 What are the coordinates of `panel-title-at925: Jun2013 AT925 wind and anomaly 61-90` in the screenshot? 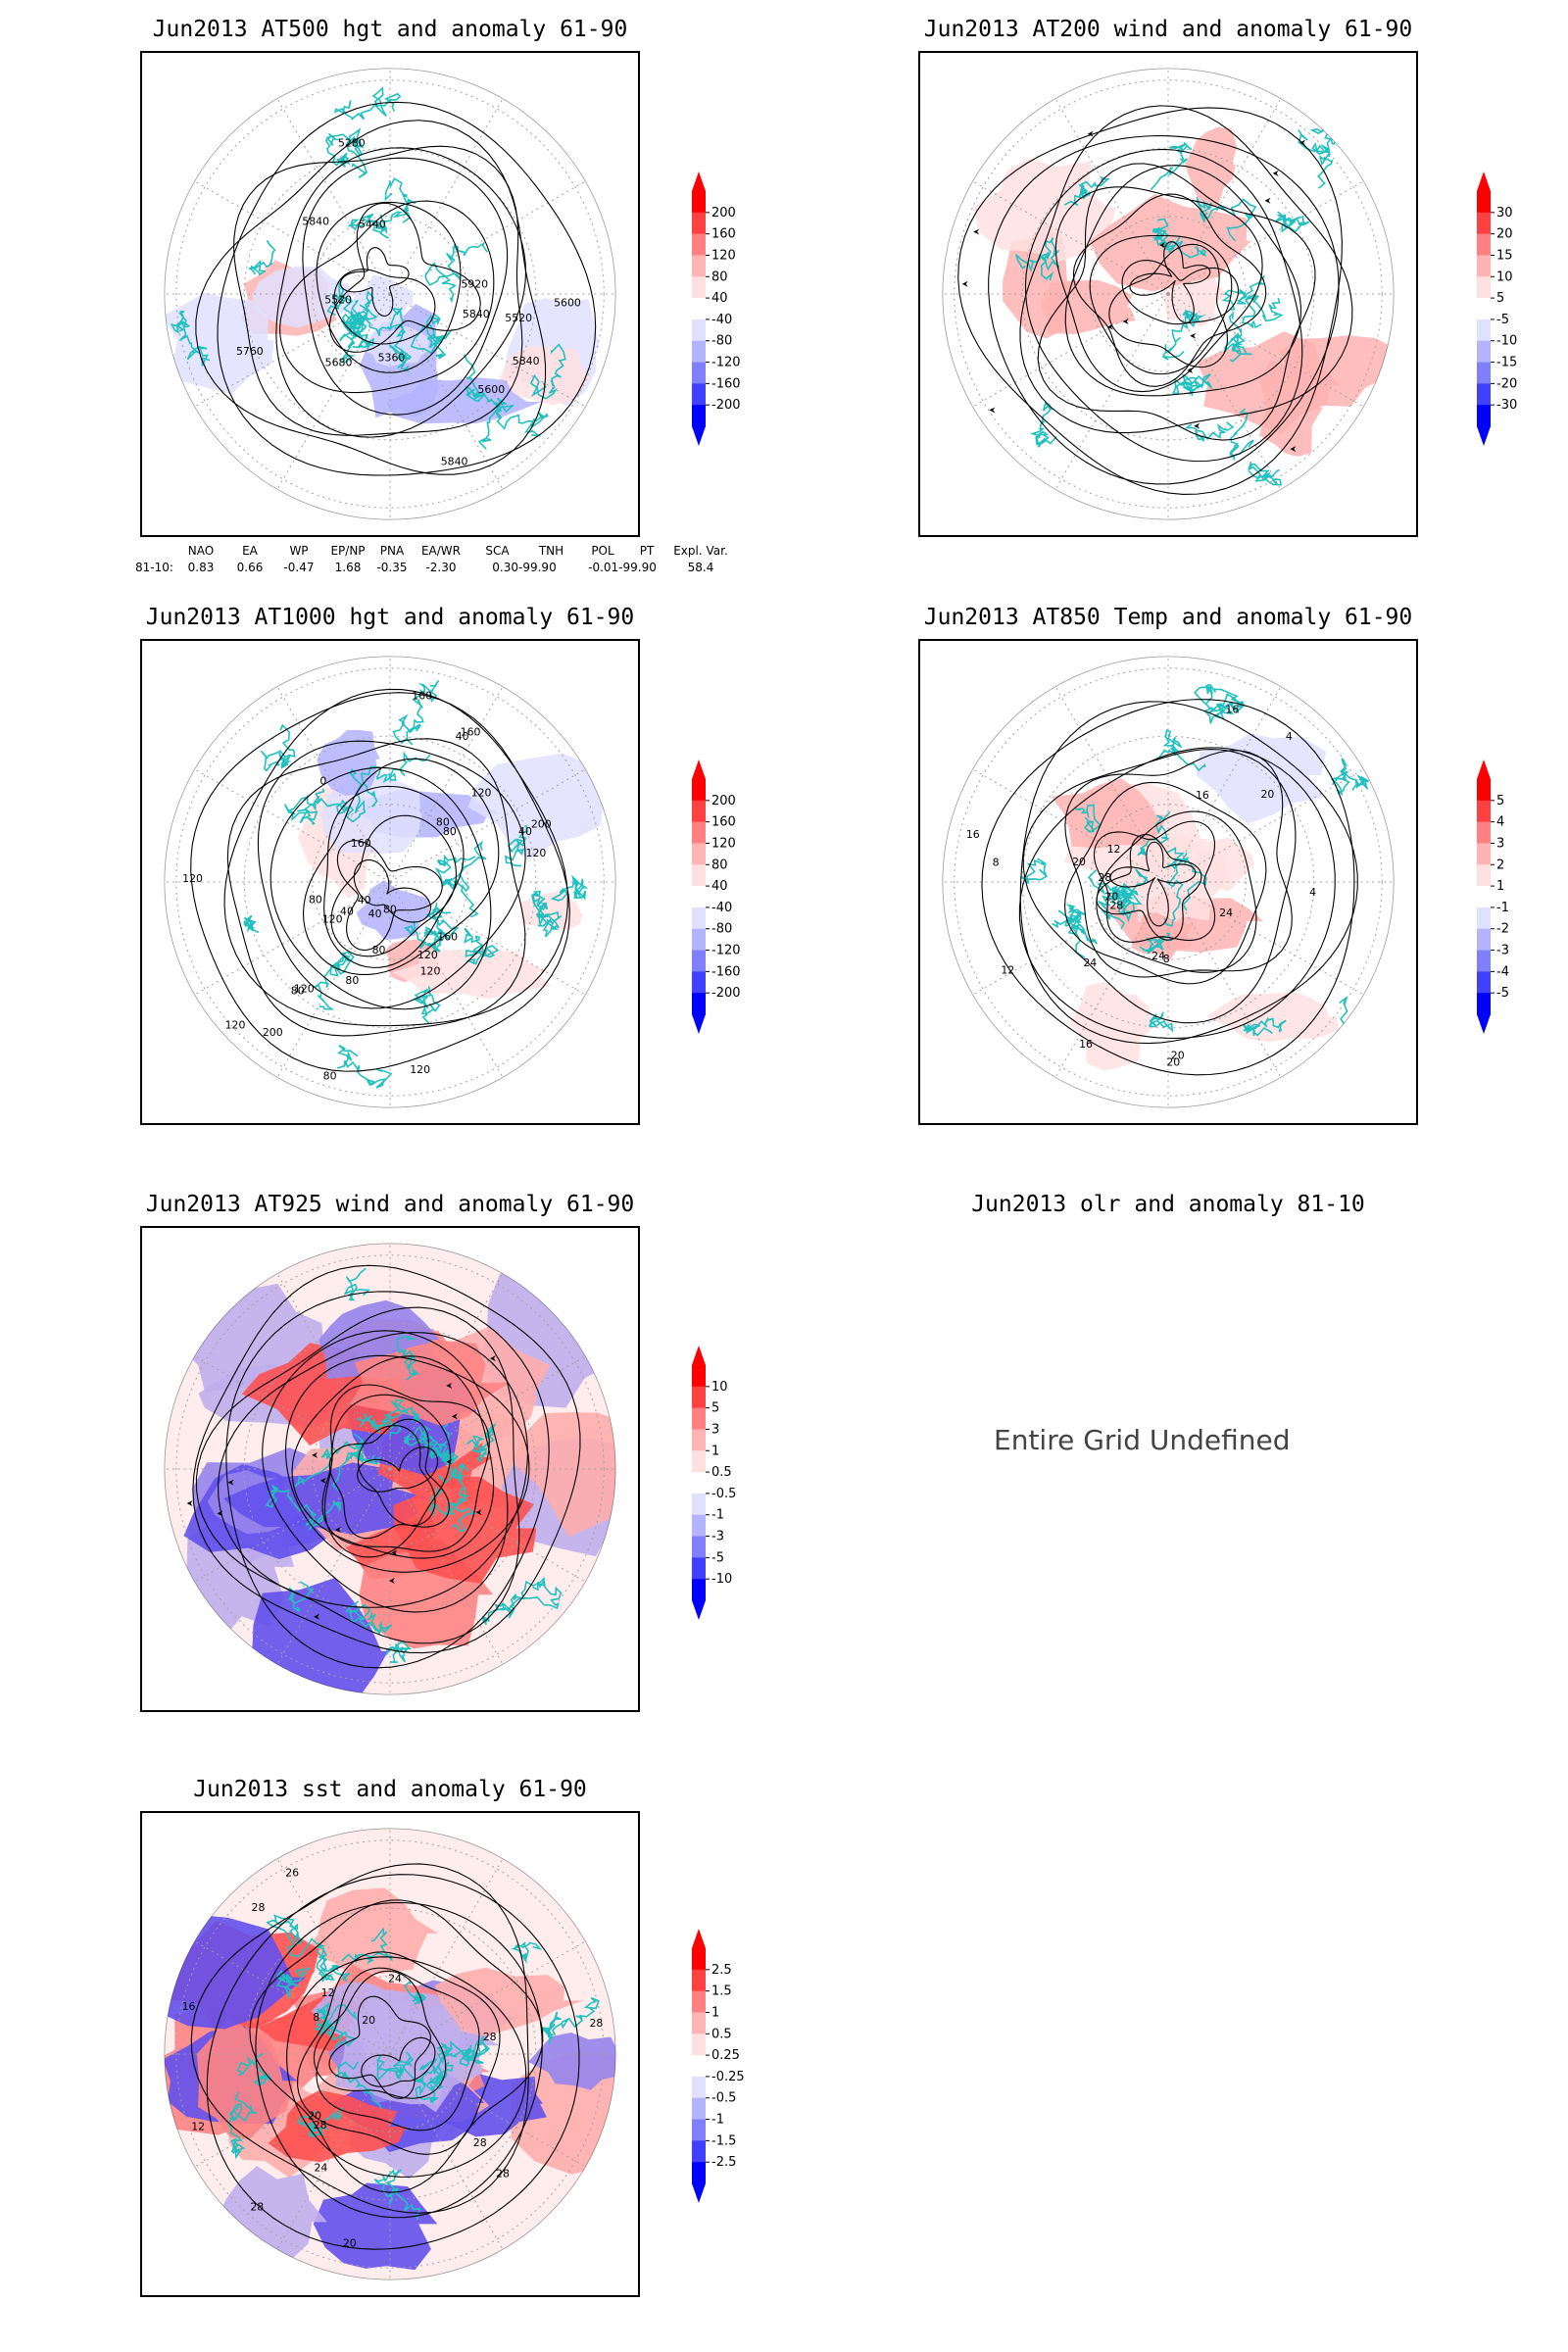 It's located at (390, 1204).